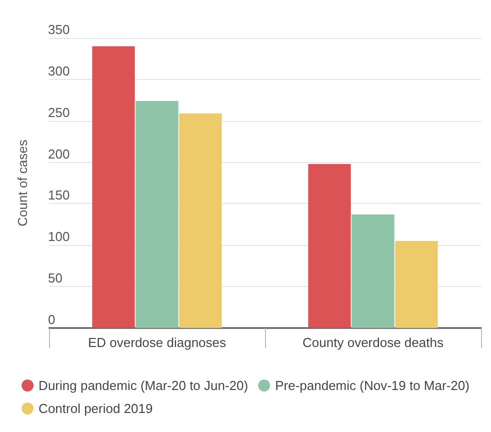 The height and width of the screenshot is (432, 491). I want to click on y-axis-title: Count of cases, so click(22, 182).